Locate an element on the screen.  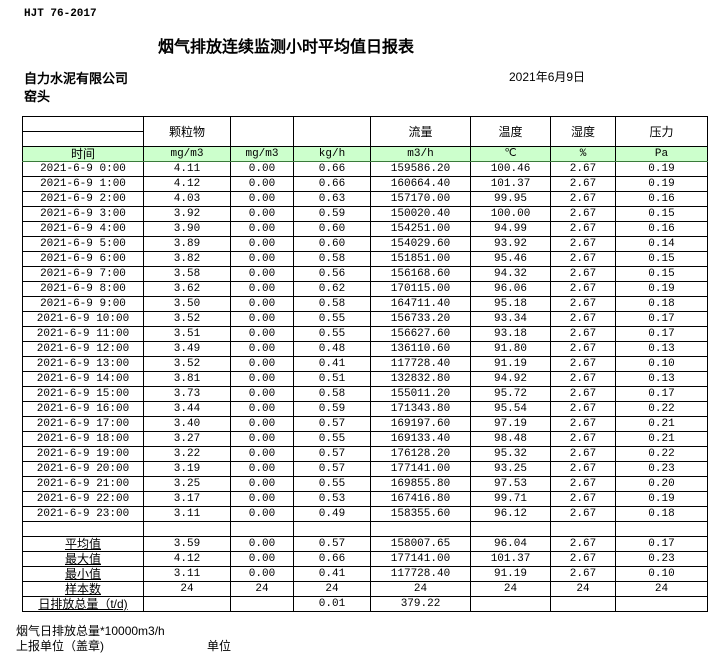
value-cell: 3.90 is located at coordinates (187, 229).